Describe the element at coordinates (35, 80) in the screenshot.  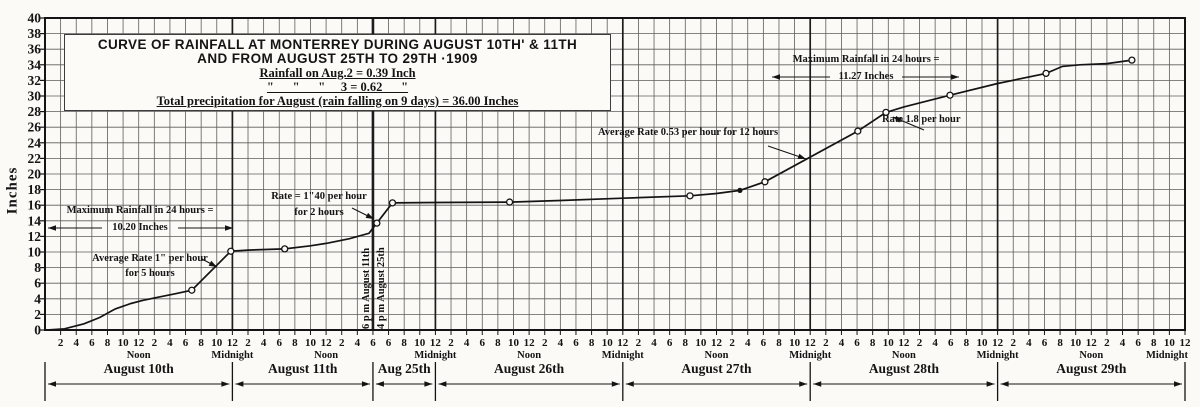
I see `y-tick-label: 32` at that location.